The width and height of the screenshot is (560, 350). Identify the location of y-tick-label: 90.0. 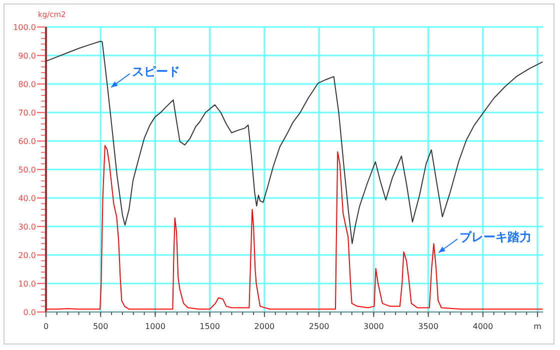
(27, 56).